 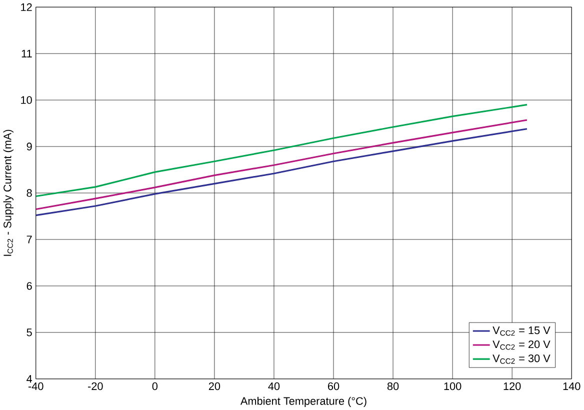 What do you see at coordinates (453, 386) in the screenshot?
I see `x-tick-label: 100` at bounding box center [453, 386].